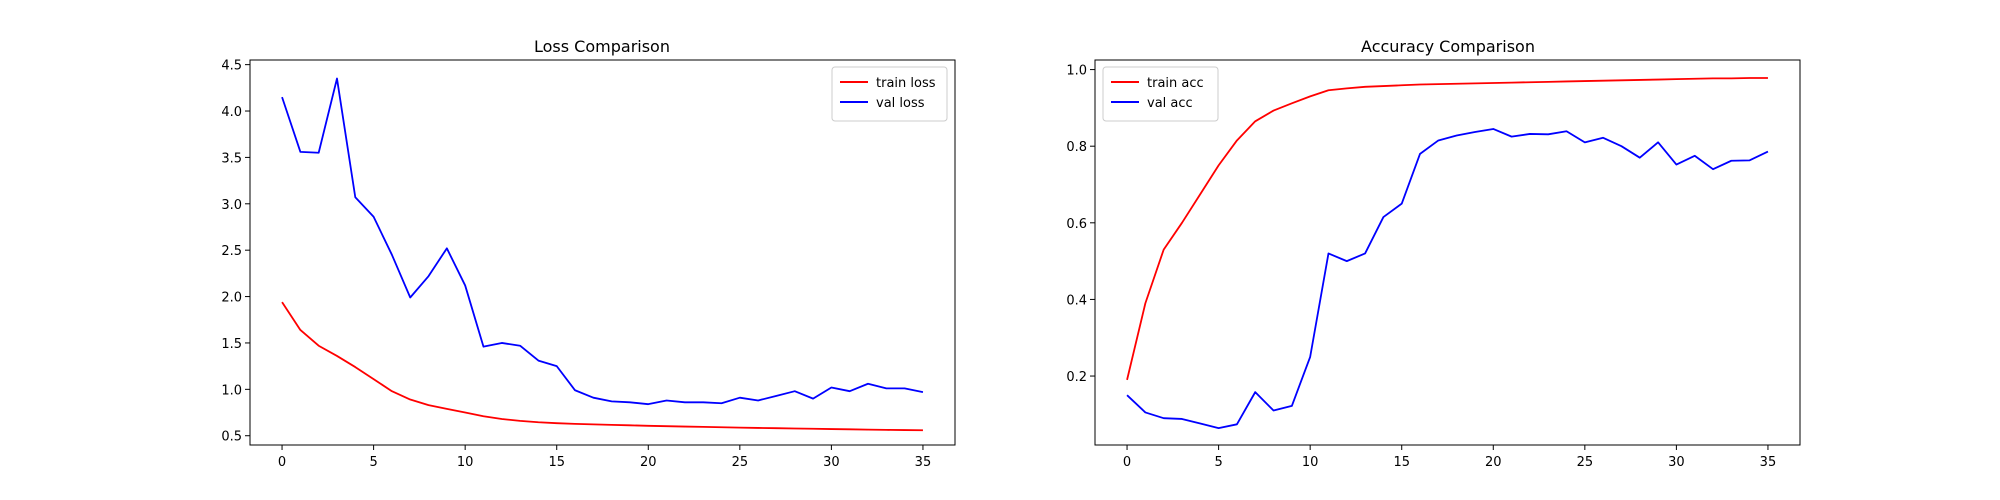  Describe the element at coordinates (1076, 224) in the screenshot. I see `y-tick-label: 0.6` at that location.